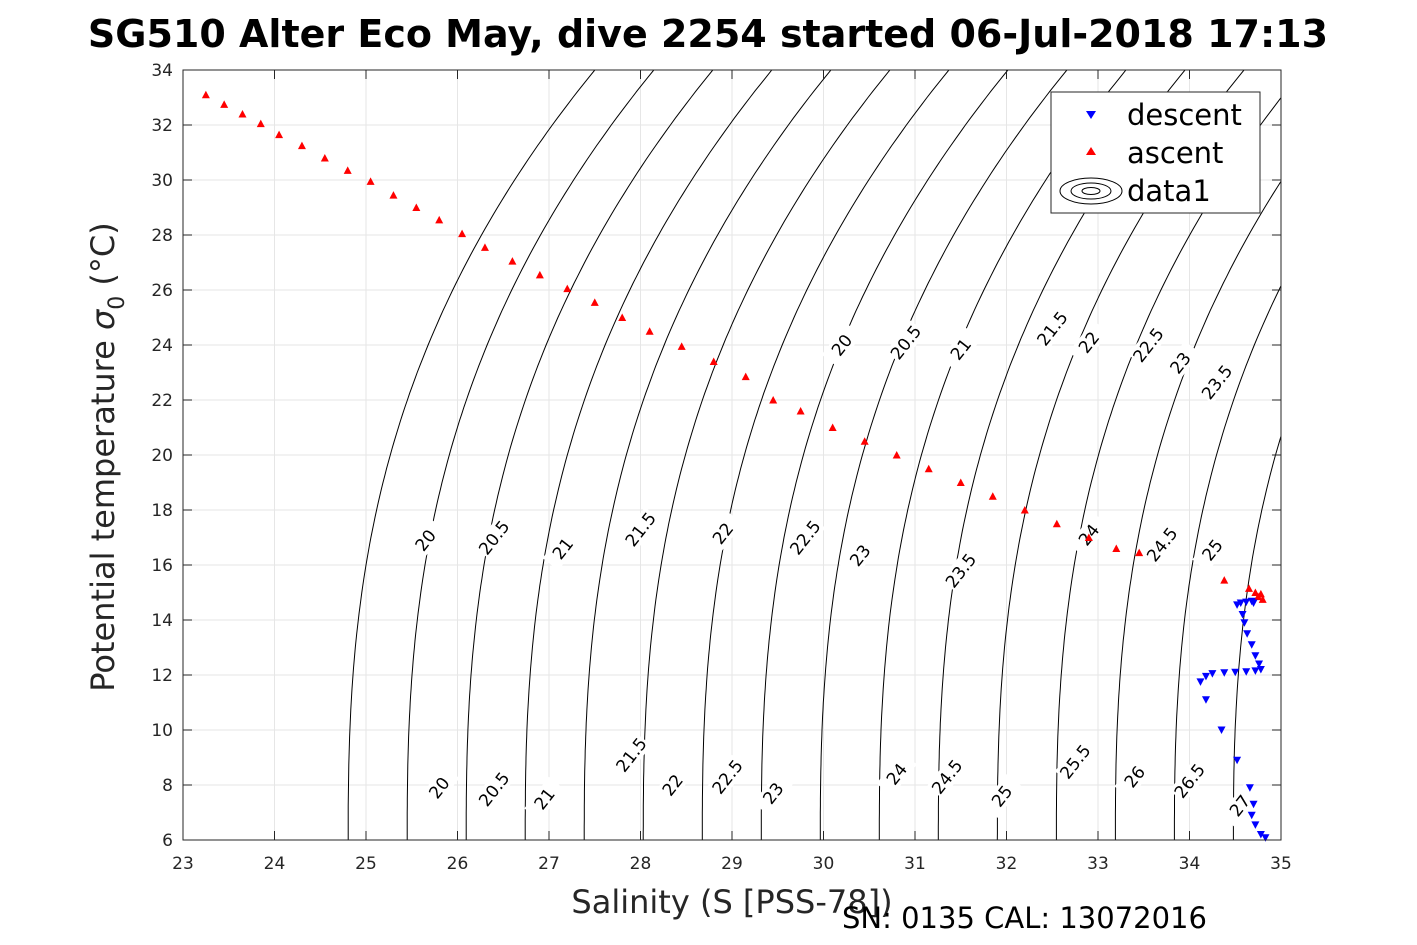 This screenshot has height=945, width=1417. Describe the element at coordinates (162, 456) in the screenshot. I see `y-tick-label: 20` at that location.